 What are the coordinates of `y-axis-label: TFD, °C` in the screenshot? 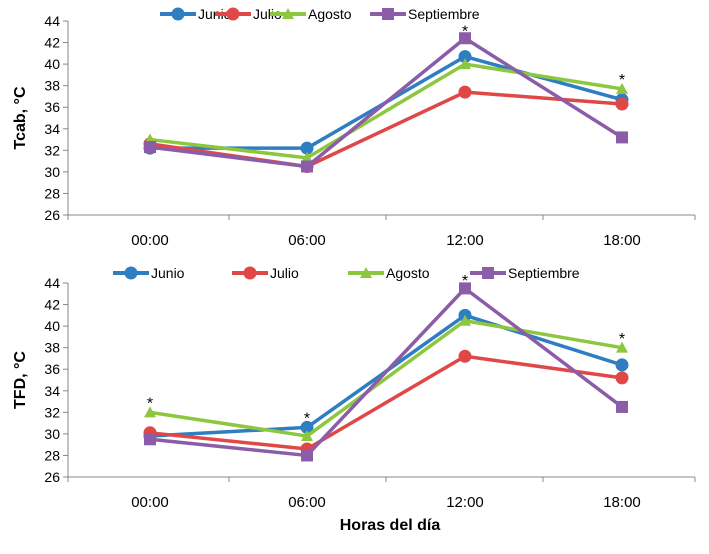 It's located at (20, 380).